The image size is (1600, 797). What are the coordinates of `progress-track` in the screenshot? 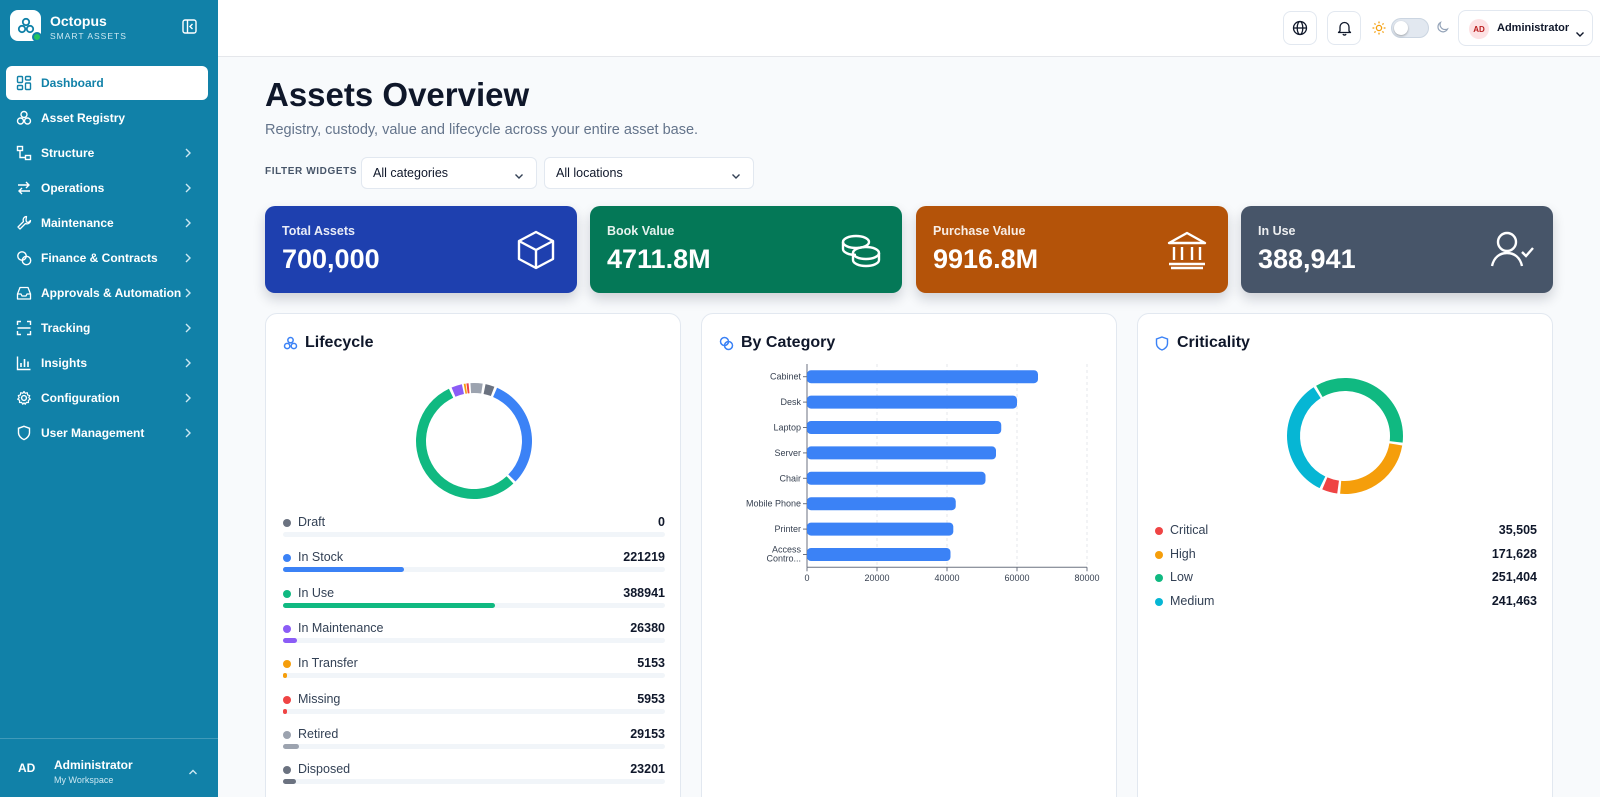 It's located at (474, 782).